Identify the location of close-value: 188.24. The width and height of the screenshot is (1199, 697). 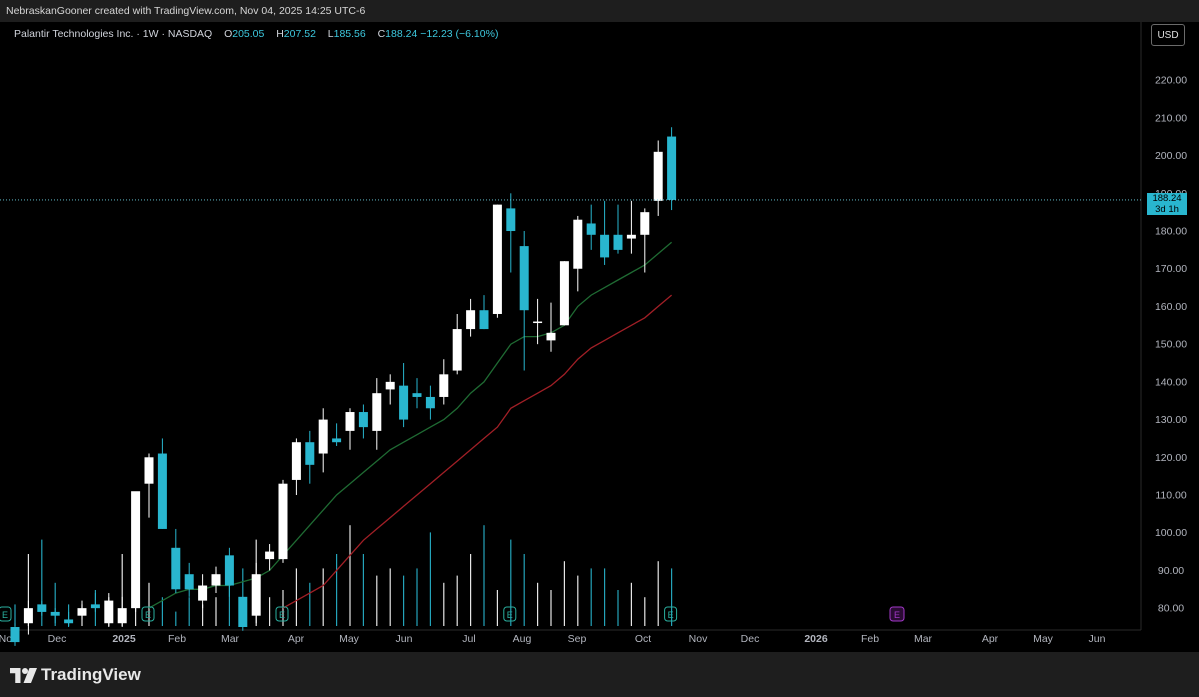
(401, 34).